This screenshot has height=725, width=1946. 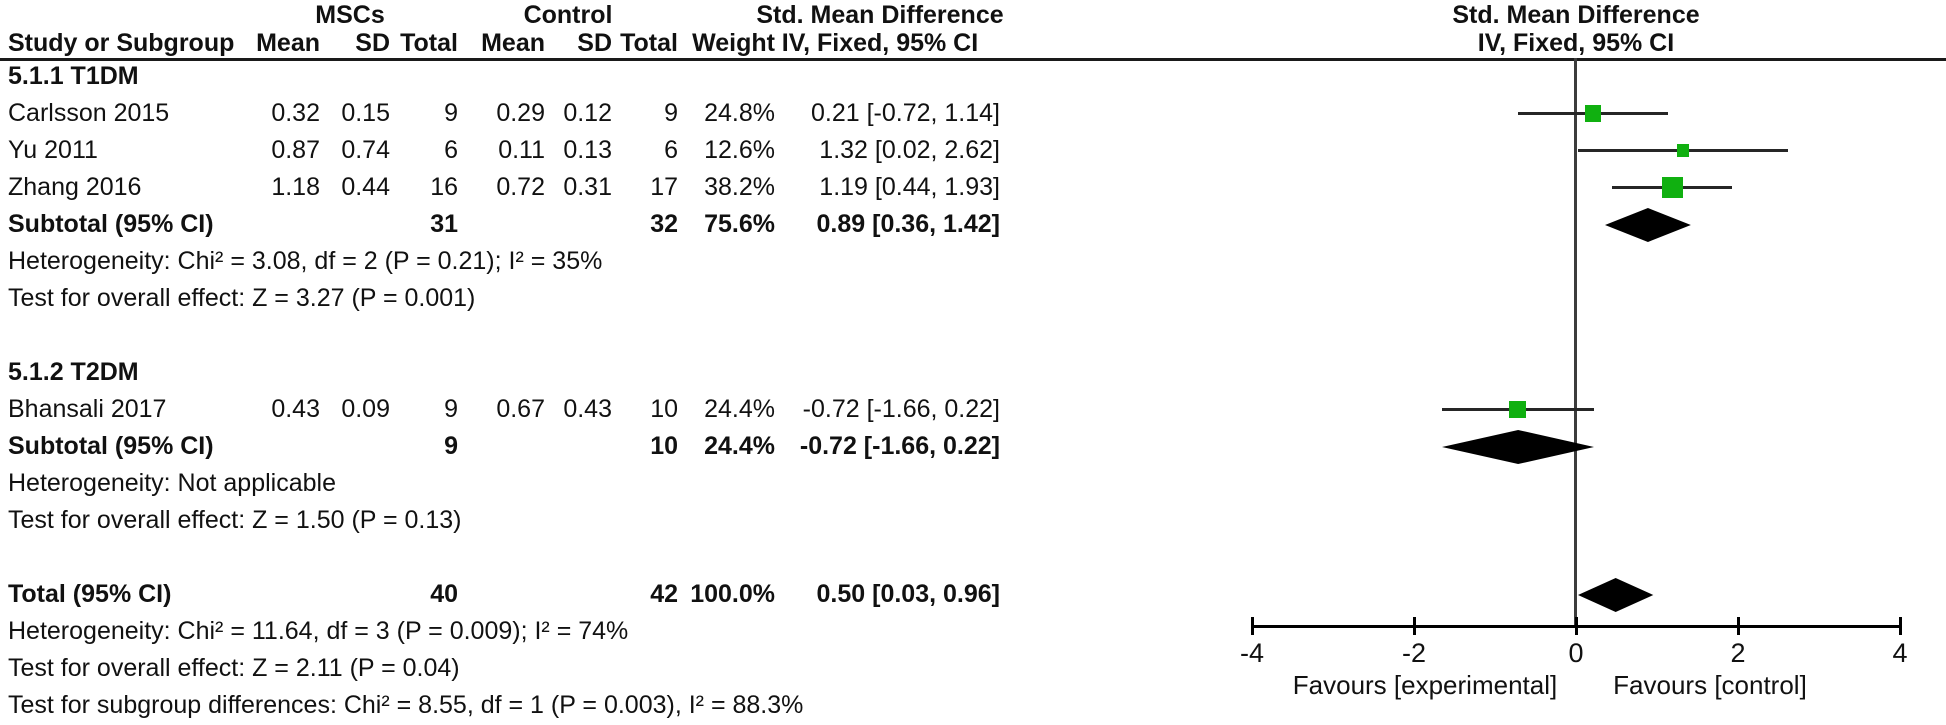 What do you see at coordinates (444, 594) in the screenshot?
I see `total-mscs-total: 40` at bounding box center [444, 594].